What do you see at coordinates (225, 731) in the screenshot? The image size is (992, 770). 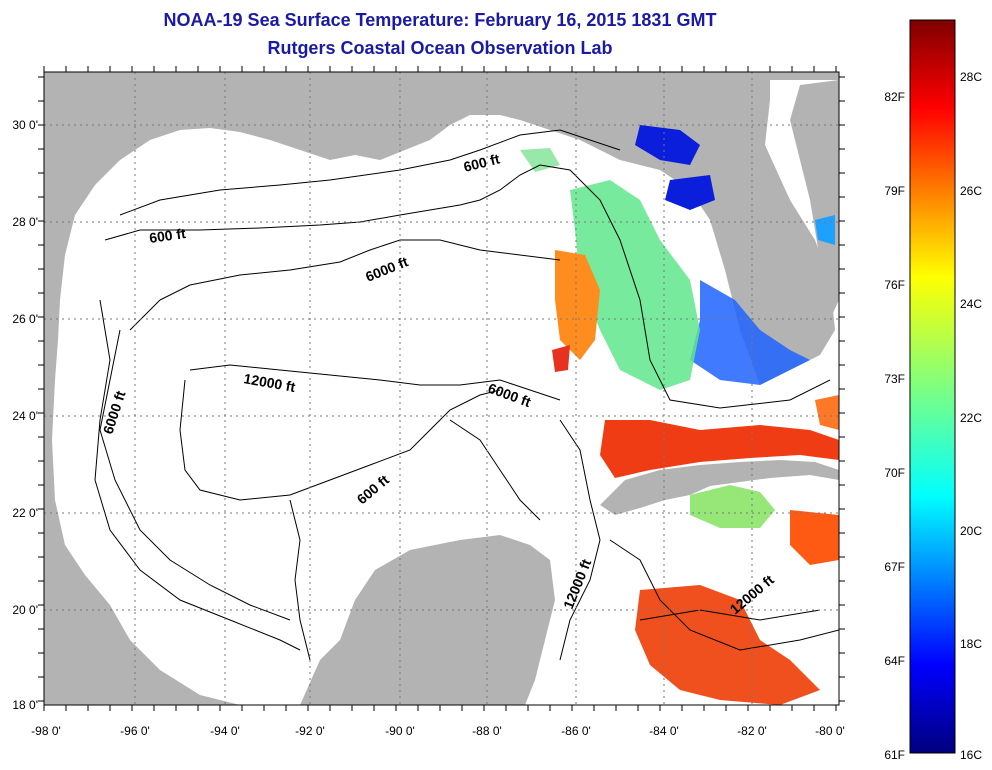 I see `lon-label: -94 0'` at bounding box center [225, 731].